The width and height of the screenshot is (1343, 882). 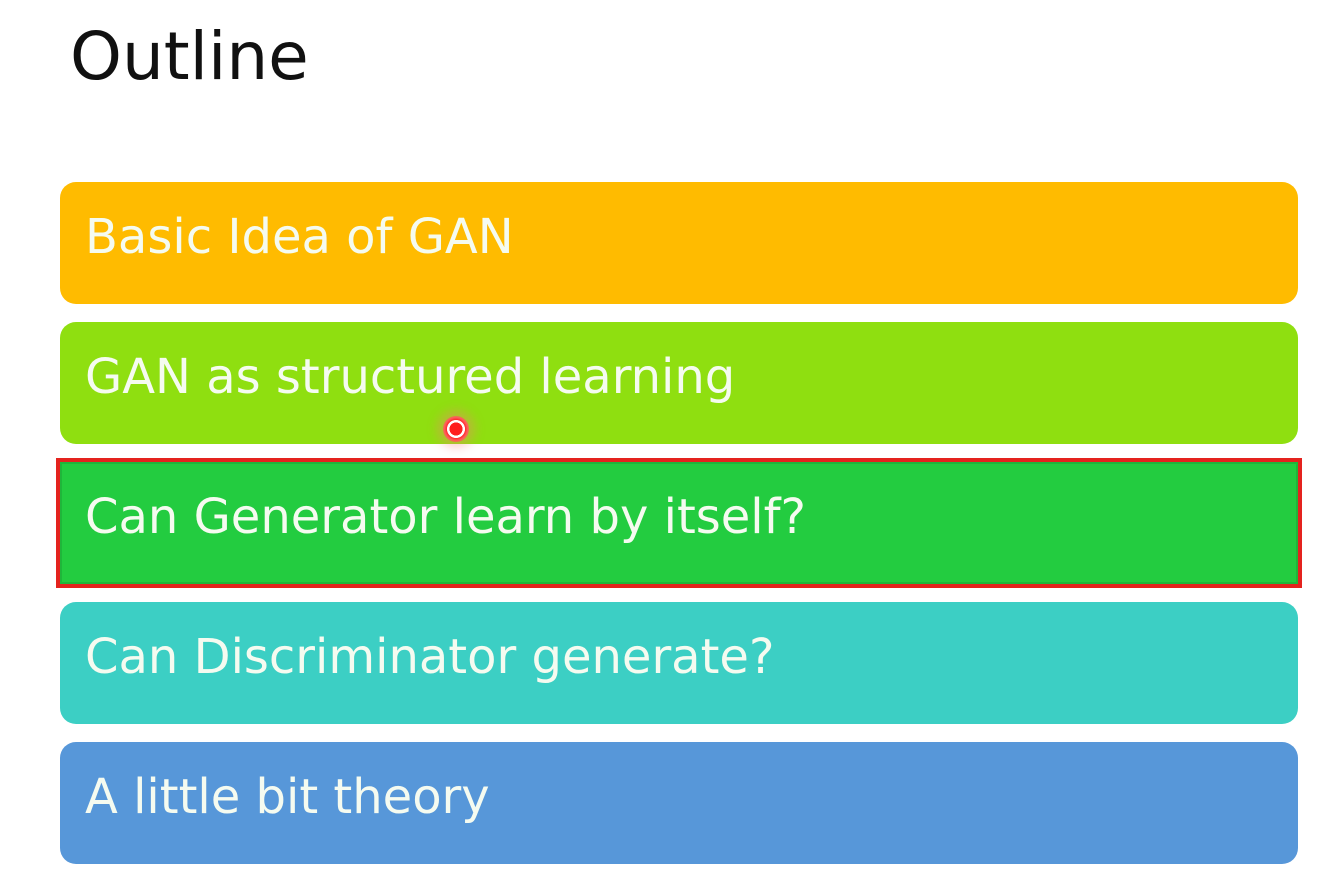 What do you see at coordinates (679, 803) in the screenshot?
I see `outline-item-theory: A little bit theory` at bounding box center [679, 803].